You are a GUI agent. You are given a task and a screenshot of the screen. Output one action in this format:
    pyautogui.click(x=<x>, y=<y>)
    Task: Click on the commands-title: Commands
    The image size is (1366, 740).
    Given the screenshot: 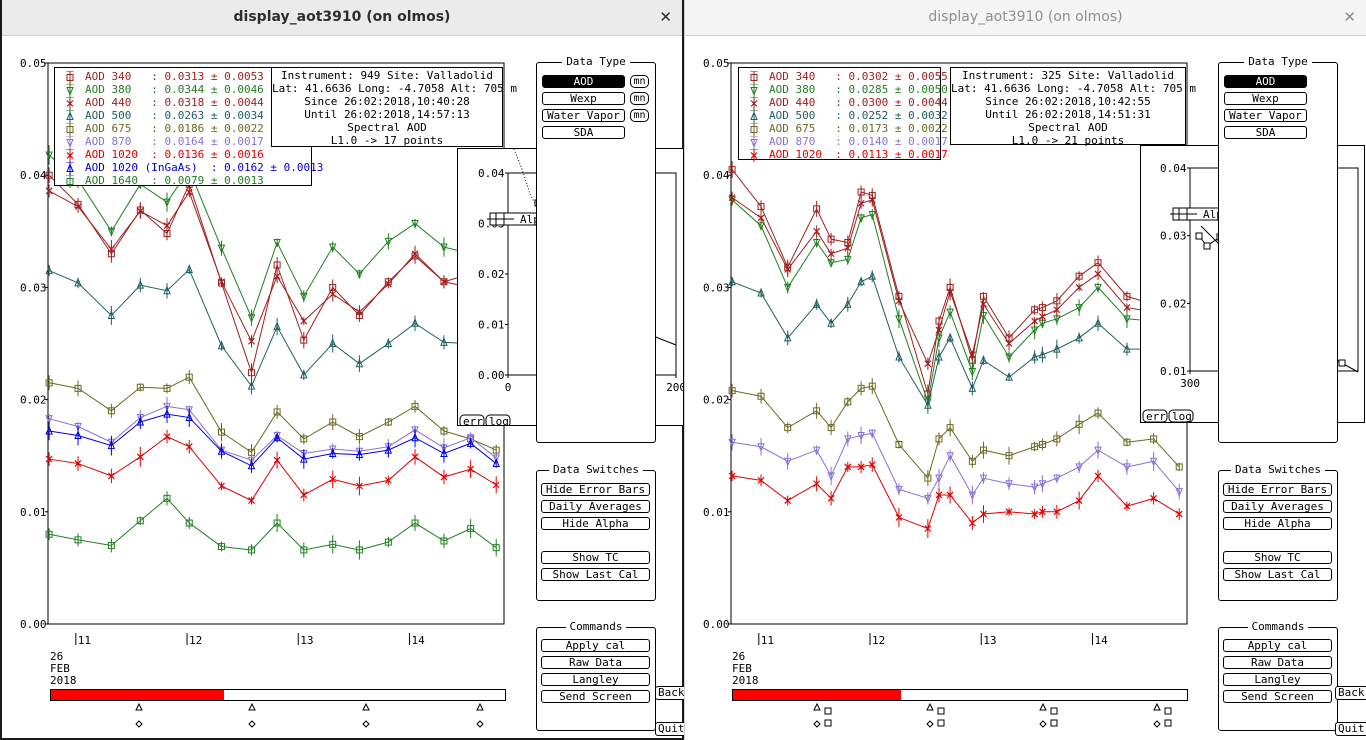 What is the action you would take?
    pyautogui.click(x=1278, y=626)
    